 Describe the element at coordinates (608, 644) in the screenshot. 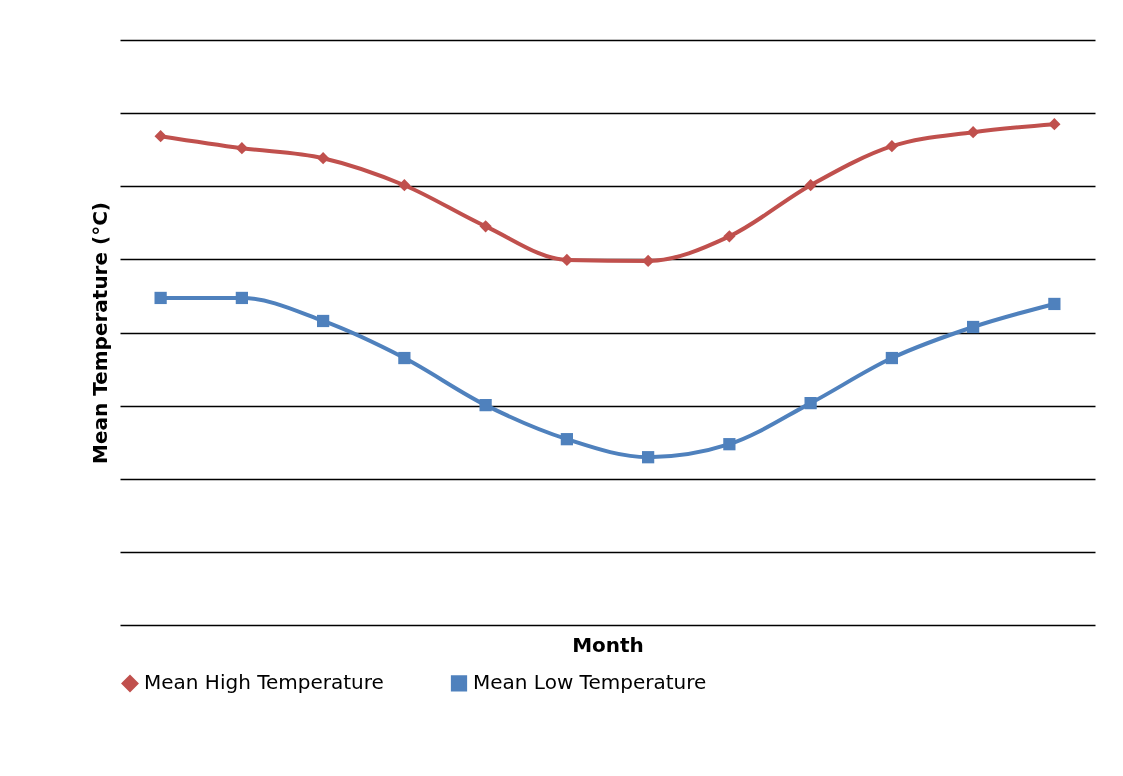

I see `x-axis-title: Month` at that location.